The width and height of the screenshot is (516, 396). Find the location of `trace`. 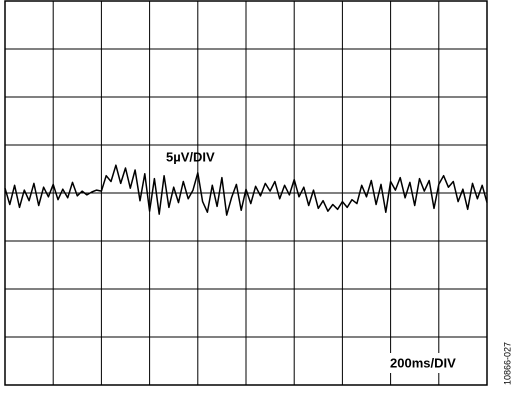

trace is located at coordinates (246, 190).